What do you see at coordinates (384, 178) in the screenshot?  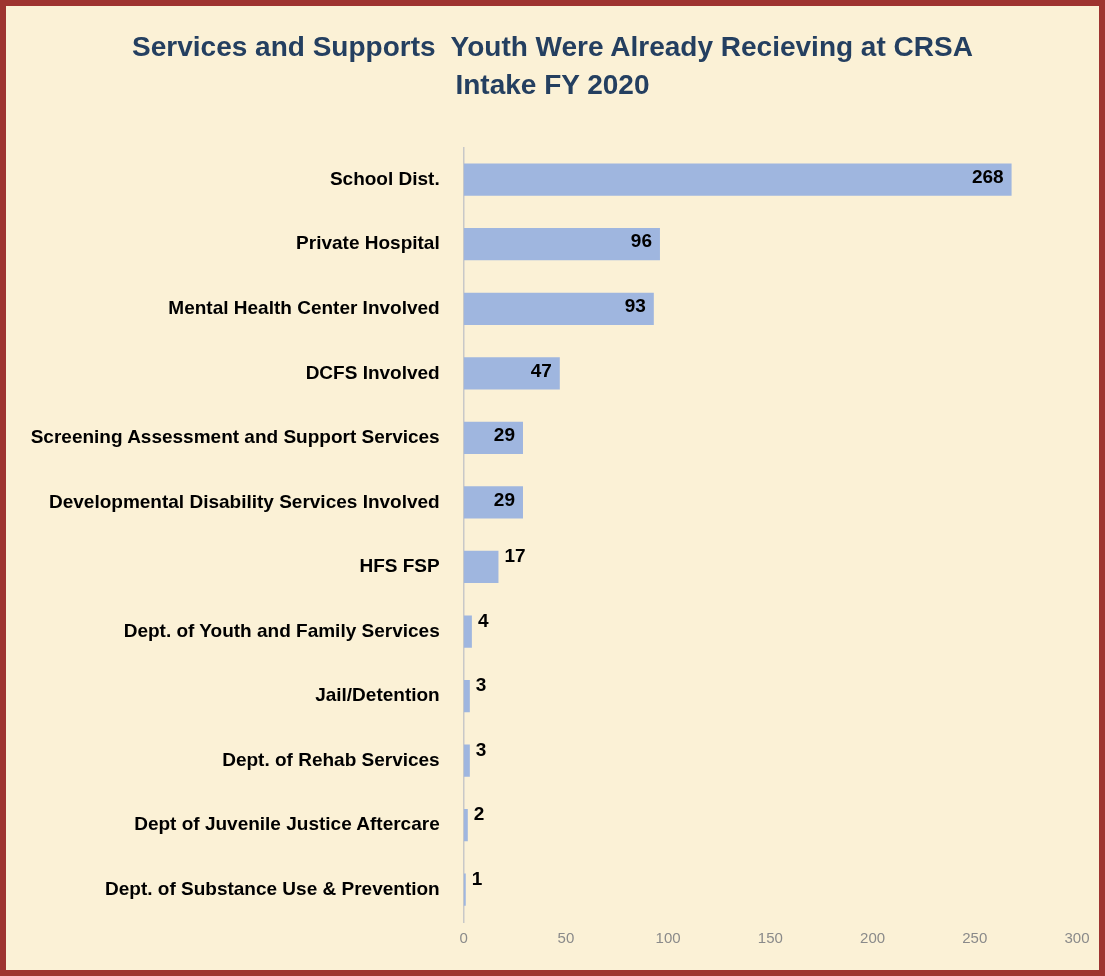 I see `y-tick-label: School Dist.` at bounding box center [384, 178].